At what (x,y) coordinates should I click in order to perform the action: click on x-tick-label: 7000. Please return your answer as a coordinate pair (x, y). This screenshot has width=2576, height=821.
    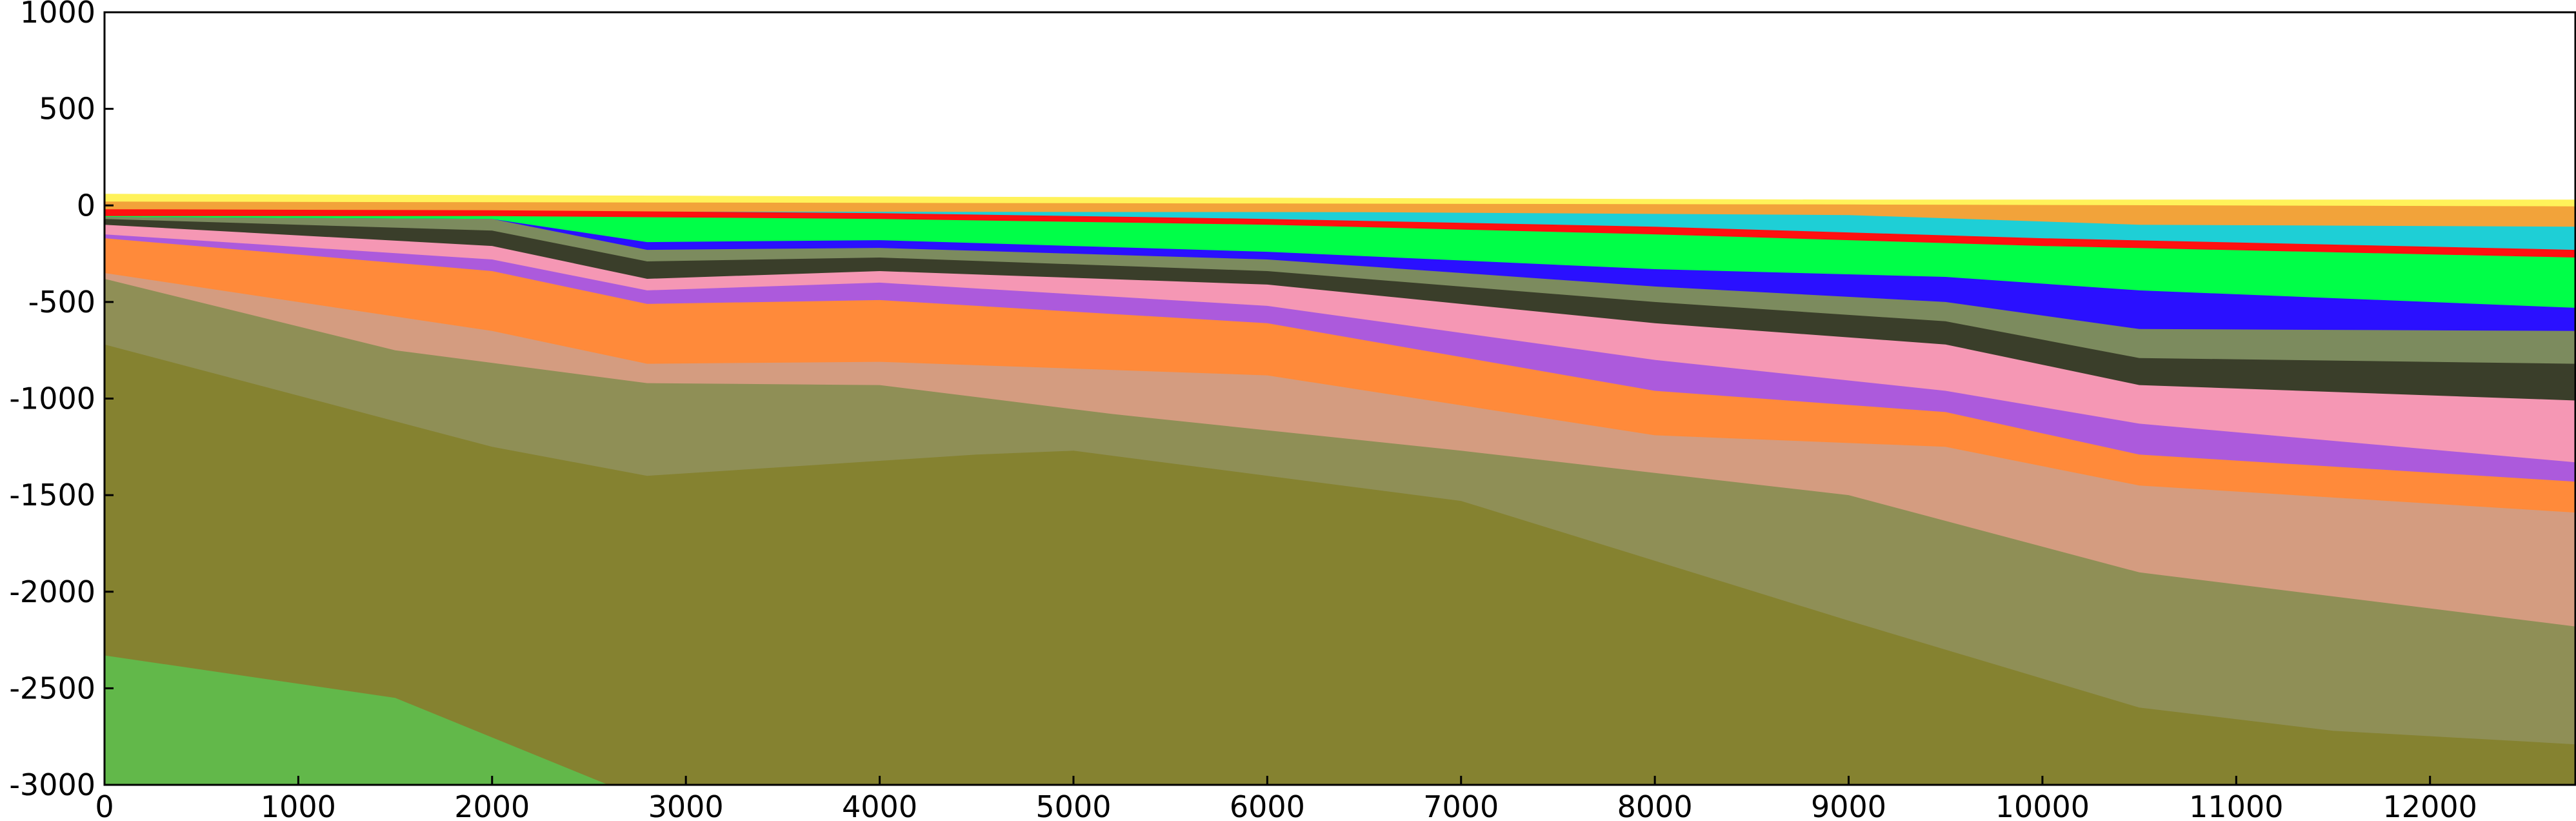
    Looking at the image, I should click on (1461, 805).